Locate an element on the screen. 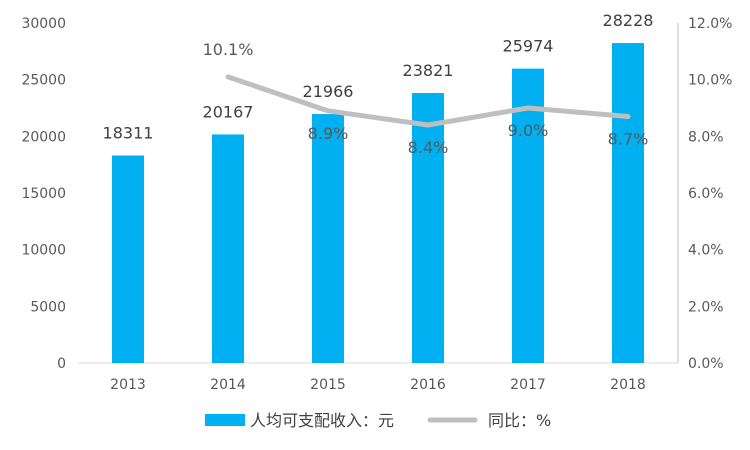 This screenshot has height=450, width=750. line-series-path is located at coordinates (428, 101).